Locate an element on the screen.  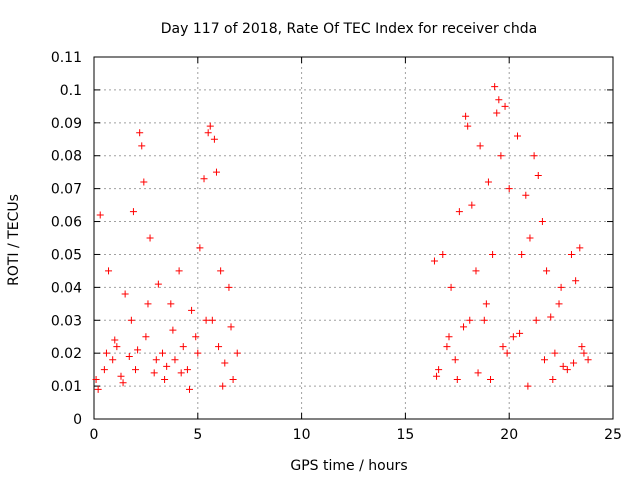
x-tick-label: 15 is located at coordinates (405, 435).